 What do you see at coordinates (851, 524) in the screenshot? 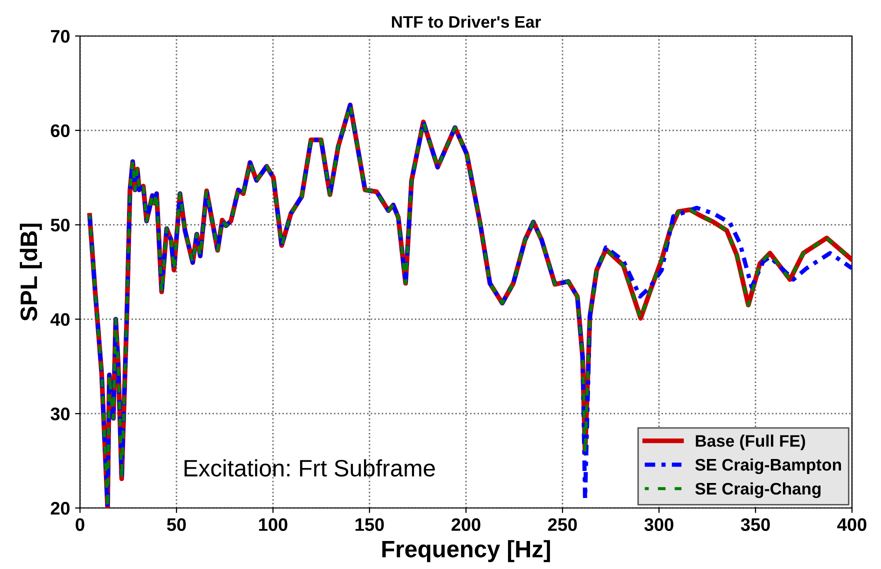
I see `x-tick-label: 400` at bounding box center [851, 524].